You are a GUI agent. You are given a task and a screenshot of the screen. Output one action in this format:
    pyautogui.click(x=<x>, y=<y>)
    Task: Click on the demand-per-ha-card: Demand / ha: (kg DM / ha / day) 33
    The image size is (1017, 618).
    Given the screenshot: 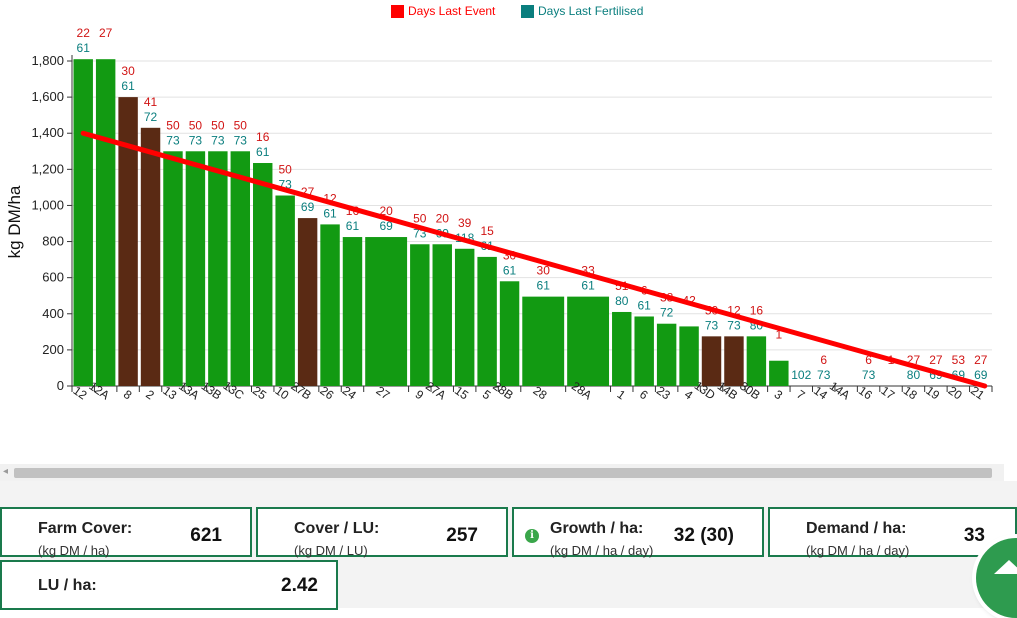 What is the action you would take?
    pyautogui.click(x=892, y=532)
    